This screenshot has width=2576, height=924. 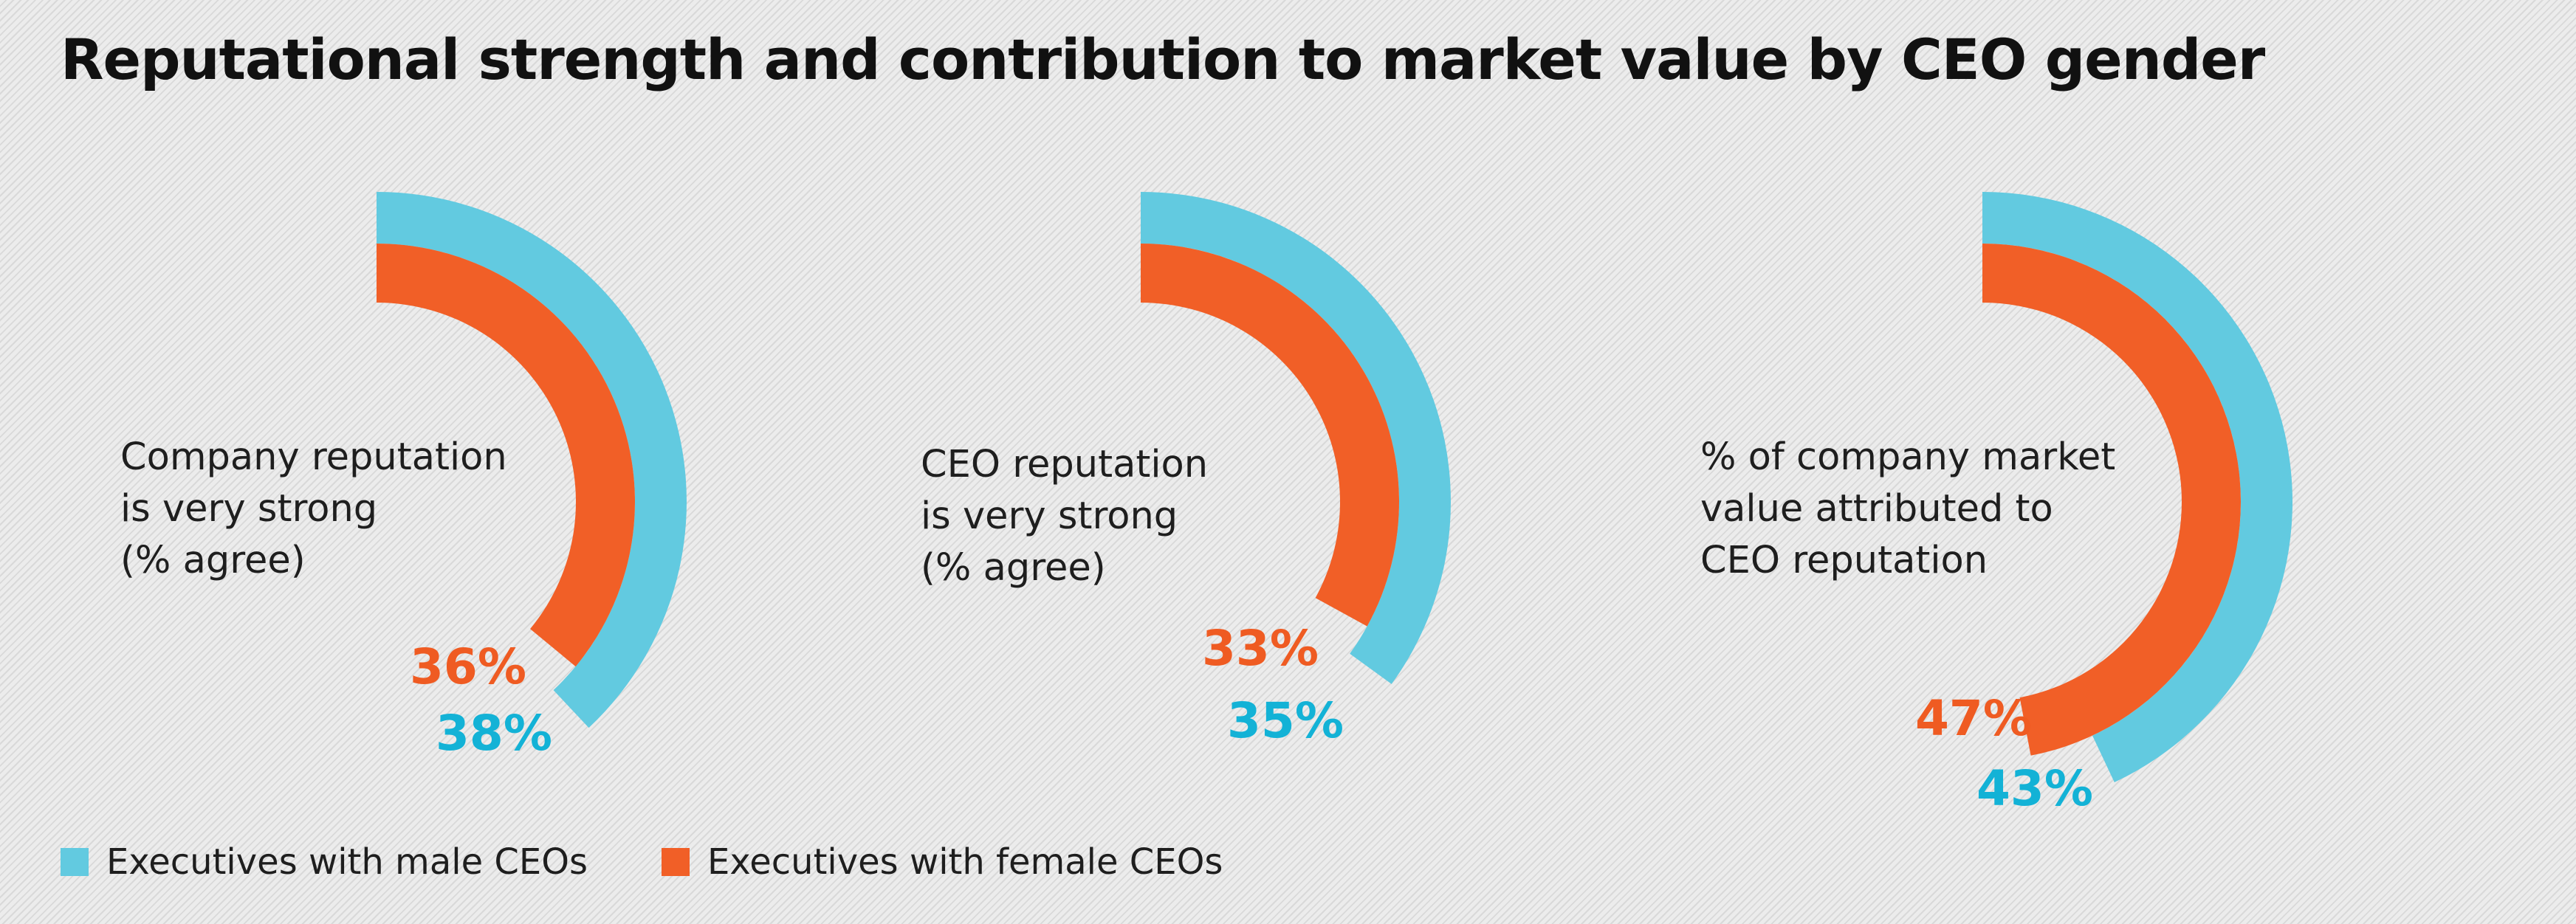 What do you see at coordinates (2034, 788) in the screenshot?
I see `value-label-male-3: 43%` at bounding box center [2034, 788].